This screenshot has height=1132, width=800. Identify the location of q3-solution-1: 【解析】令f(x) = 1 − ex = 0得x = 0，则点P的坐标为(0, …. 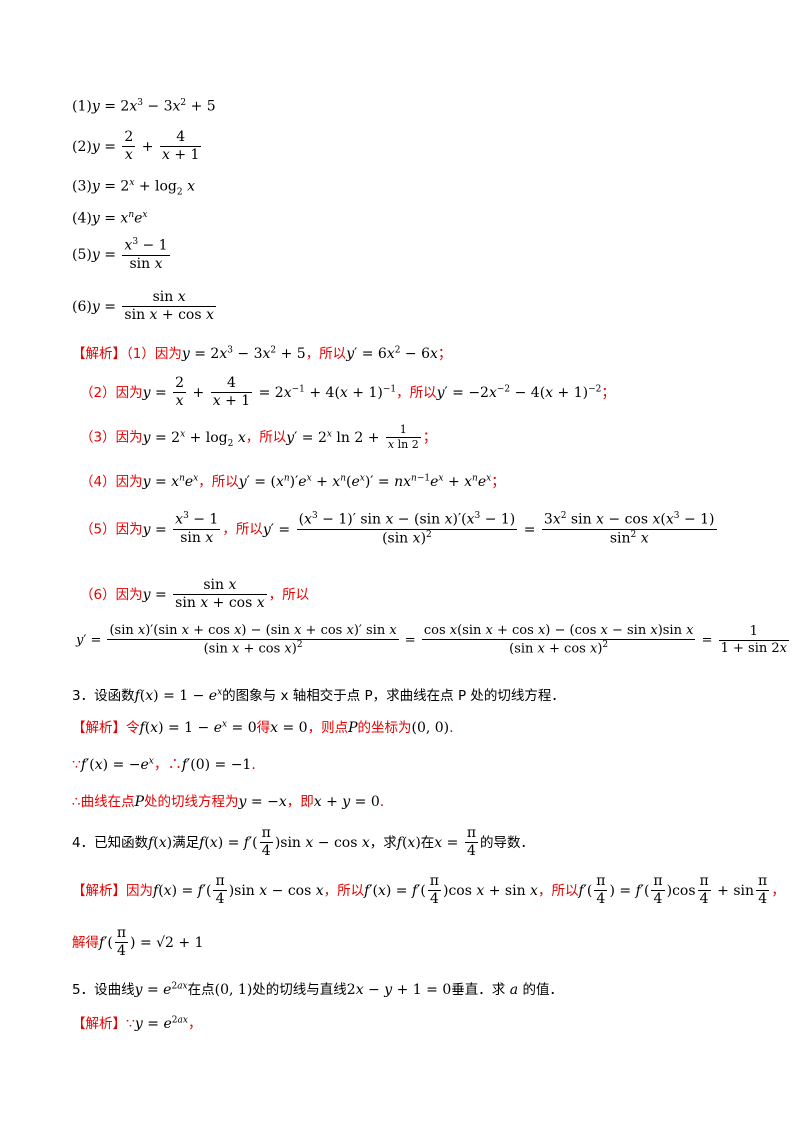
(263, 727).